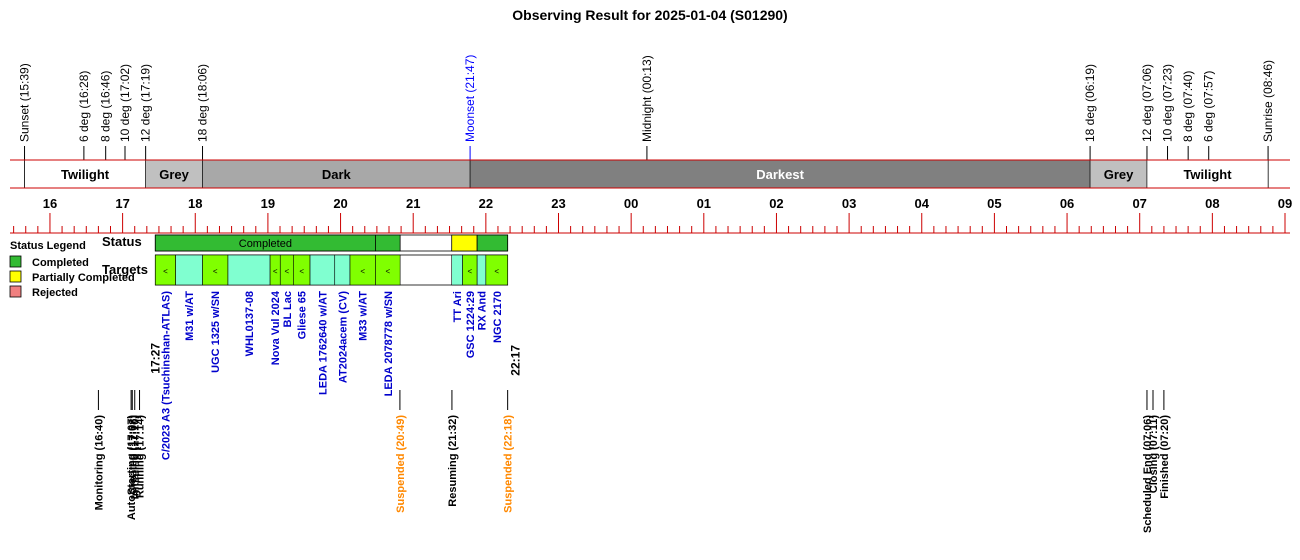 The height and width of the screenshot is (560, 1300). What do you see at coordinates (1212, 203) in the screenshot?
I see `axis-tick-label: 08` at bounding box center [1212, 203].